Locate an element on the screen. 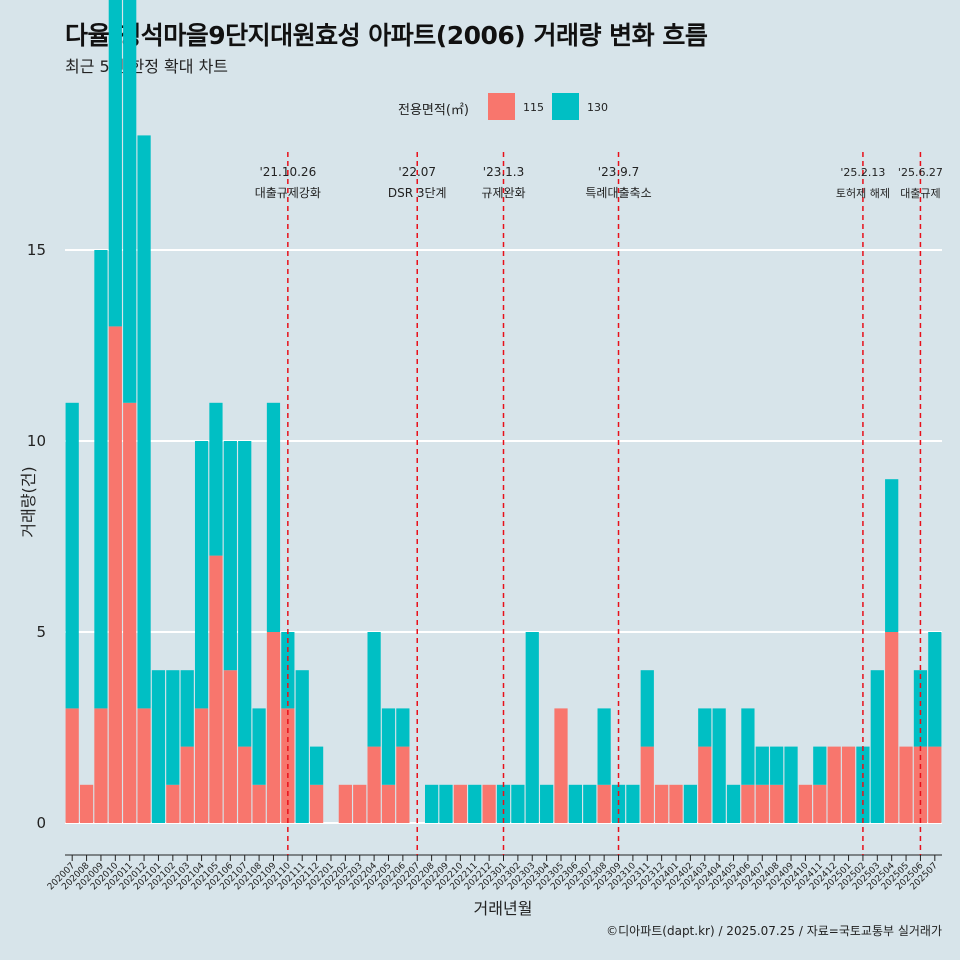 The width and height of the screenshot is (960, 960). y-tick-label-0: 0 is located at coordinates (41, 823).